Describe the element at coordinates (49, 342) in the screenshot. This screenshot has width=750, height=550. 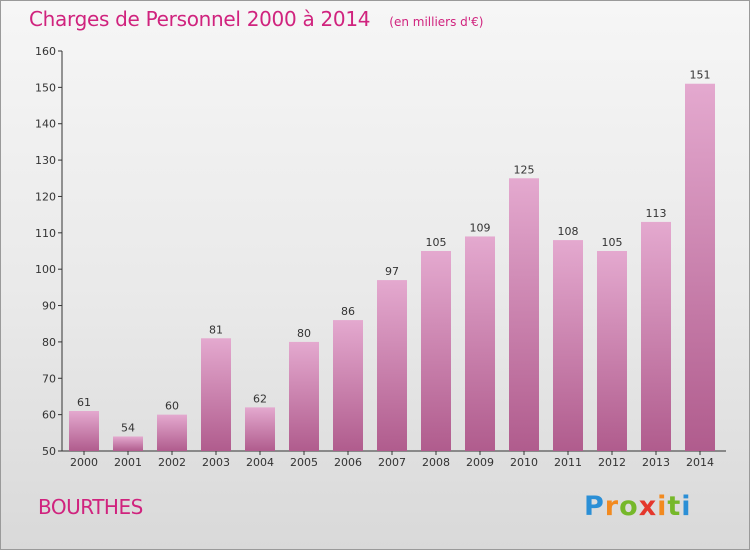
I see `y-tick-label: 80` at that location.